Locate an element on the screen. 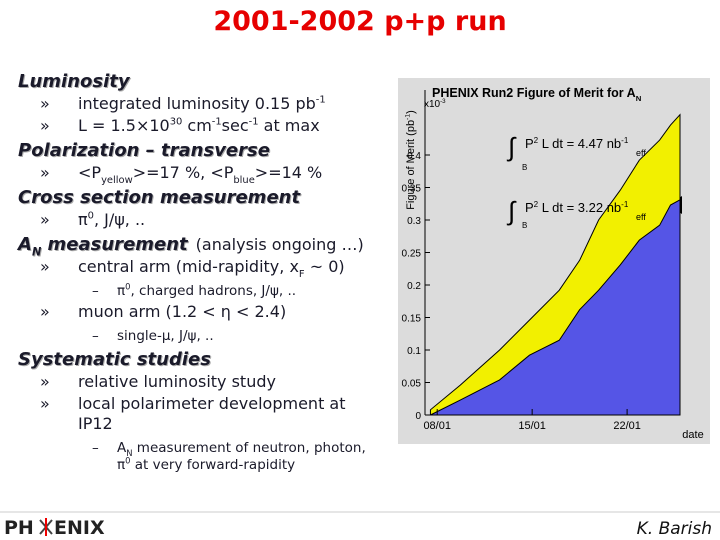 Image resolution: width=720 pixels, height=540 pixels. section-heading: Luminosity is located at coordinates (74, 81).